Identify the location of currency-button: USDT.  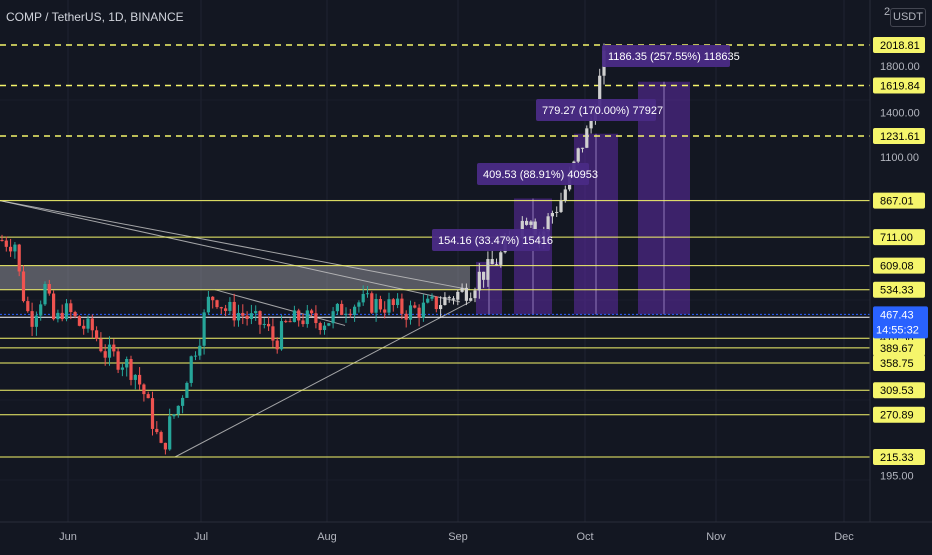
(908, 17).